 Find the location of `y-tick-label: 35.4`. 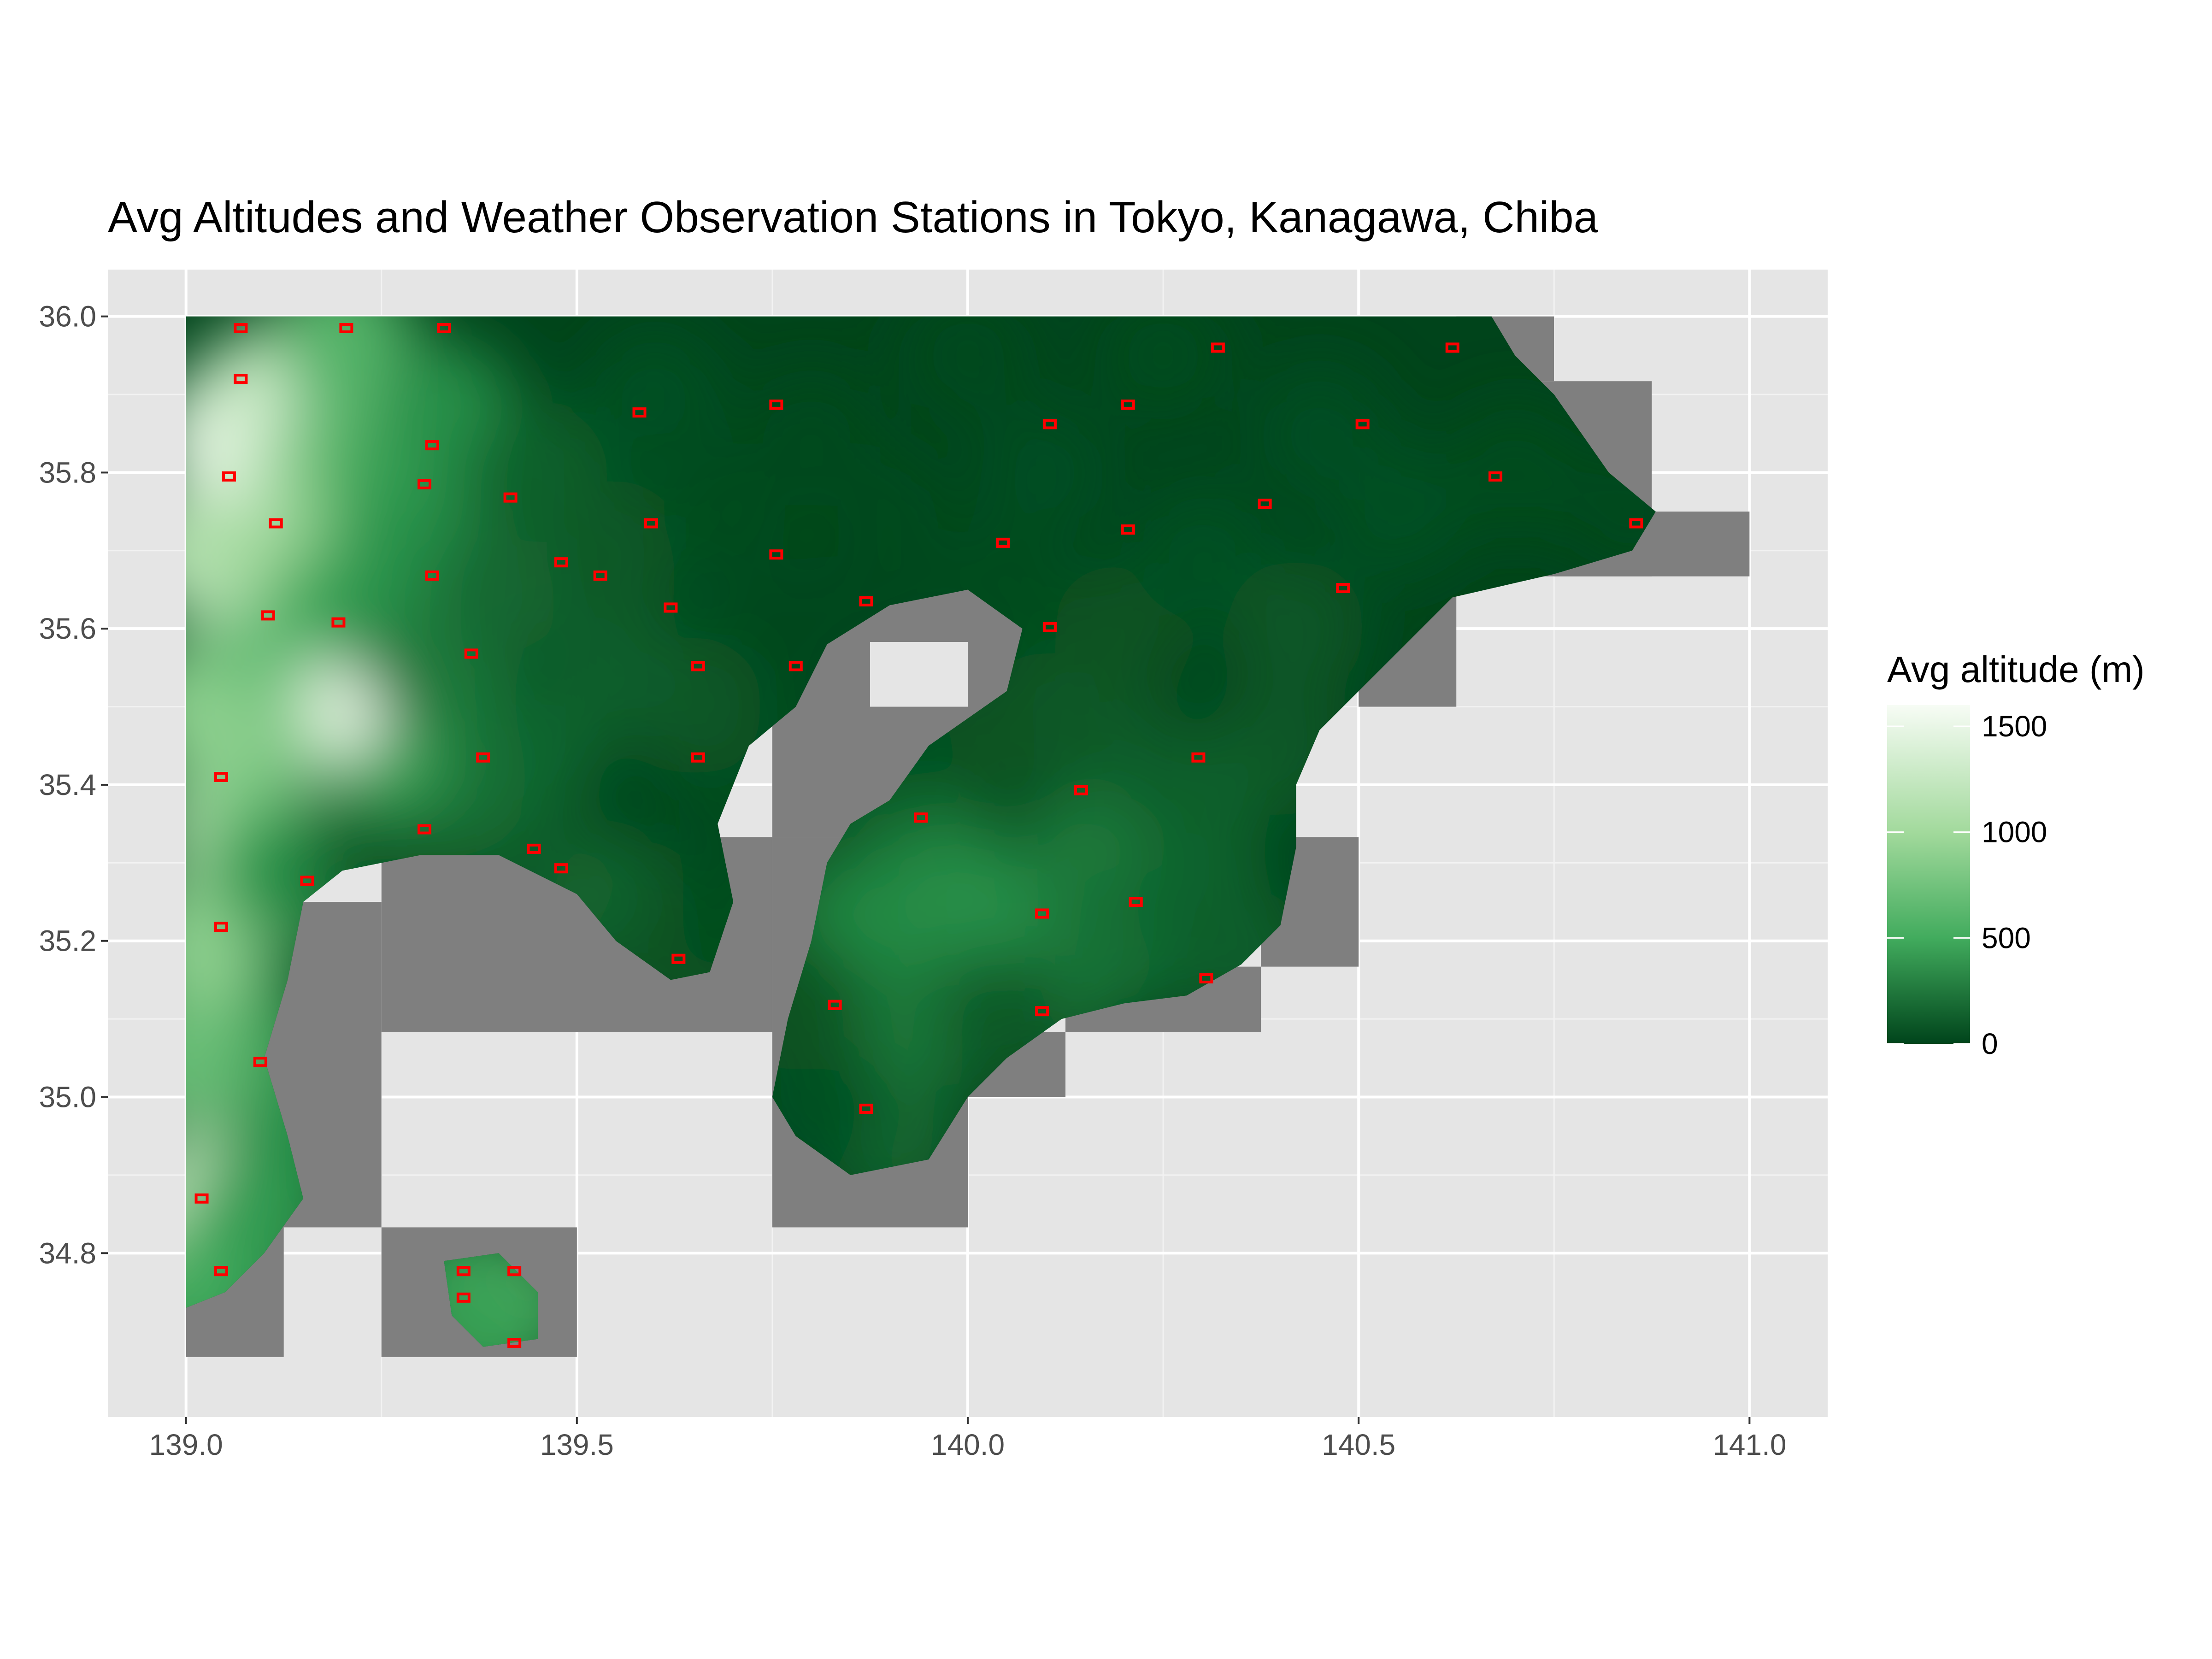

y-tick-label: 35.4 is located at coordinates (67, 784).